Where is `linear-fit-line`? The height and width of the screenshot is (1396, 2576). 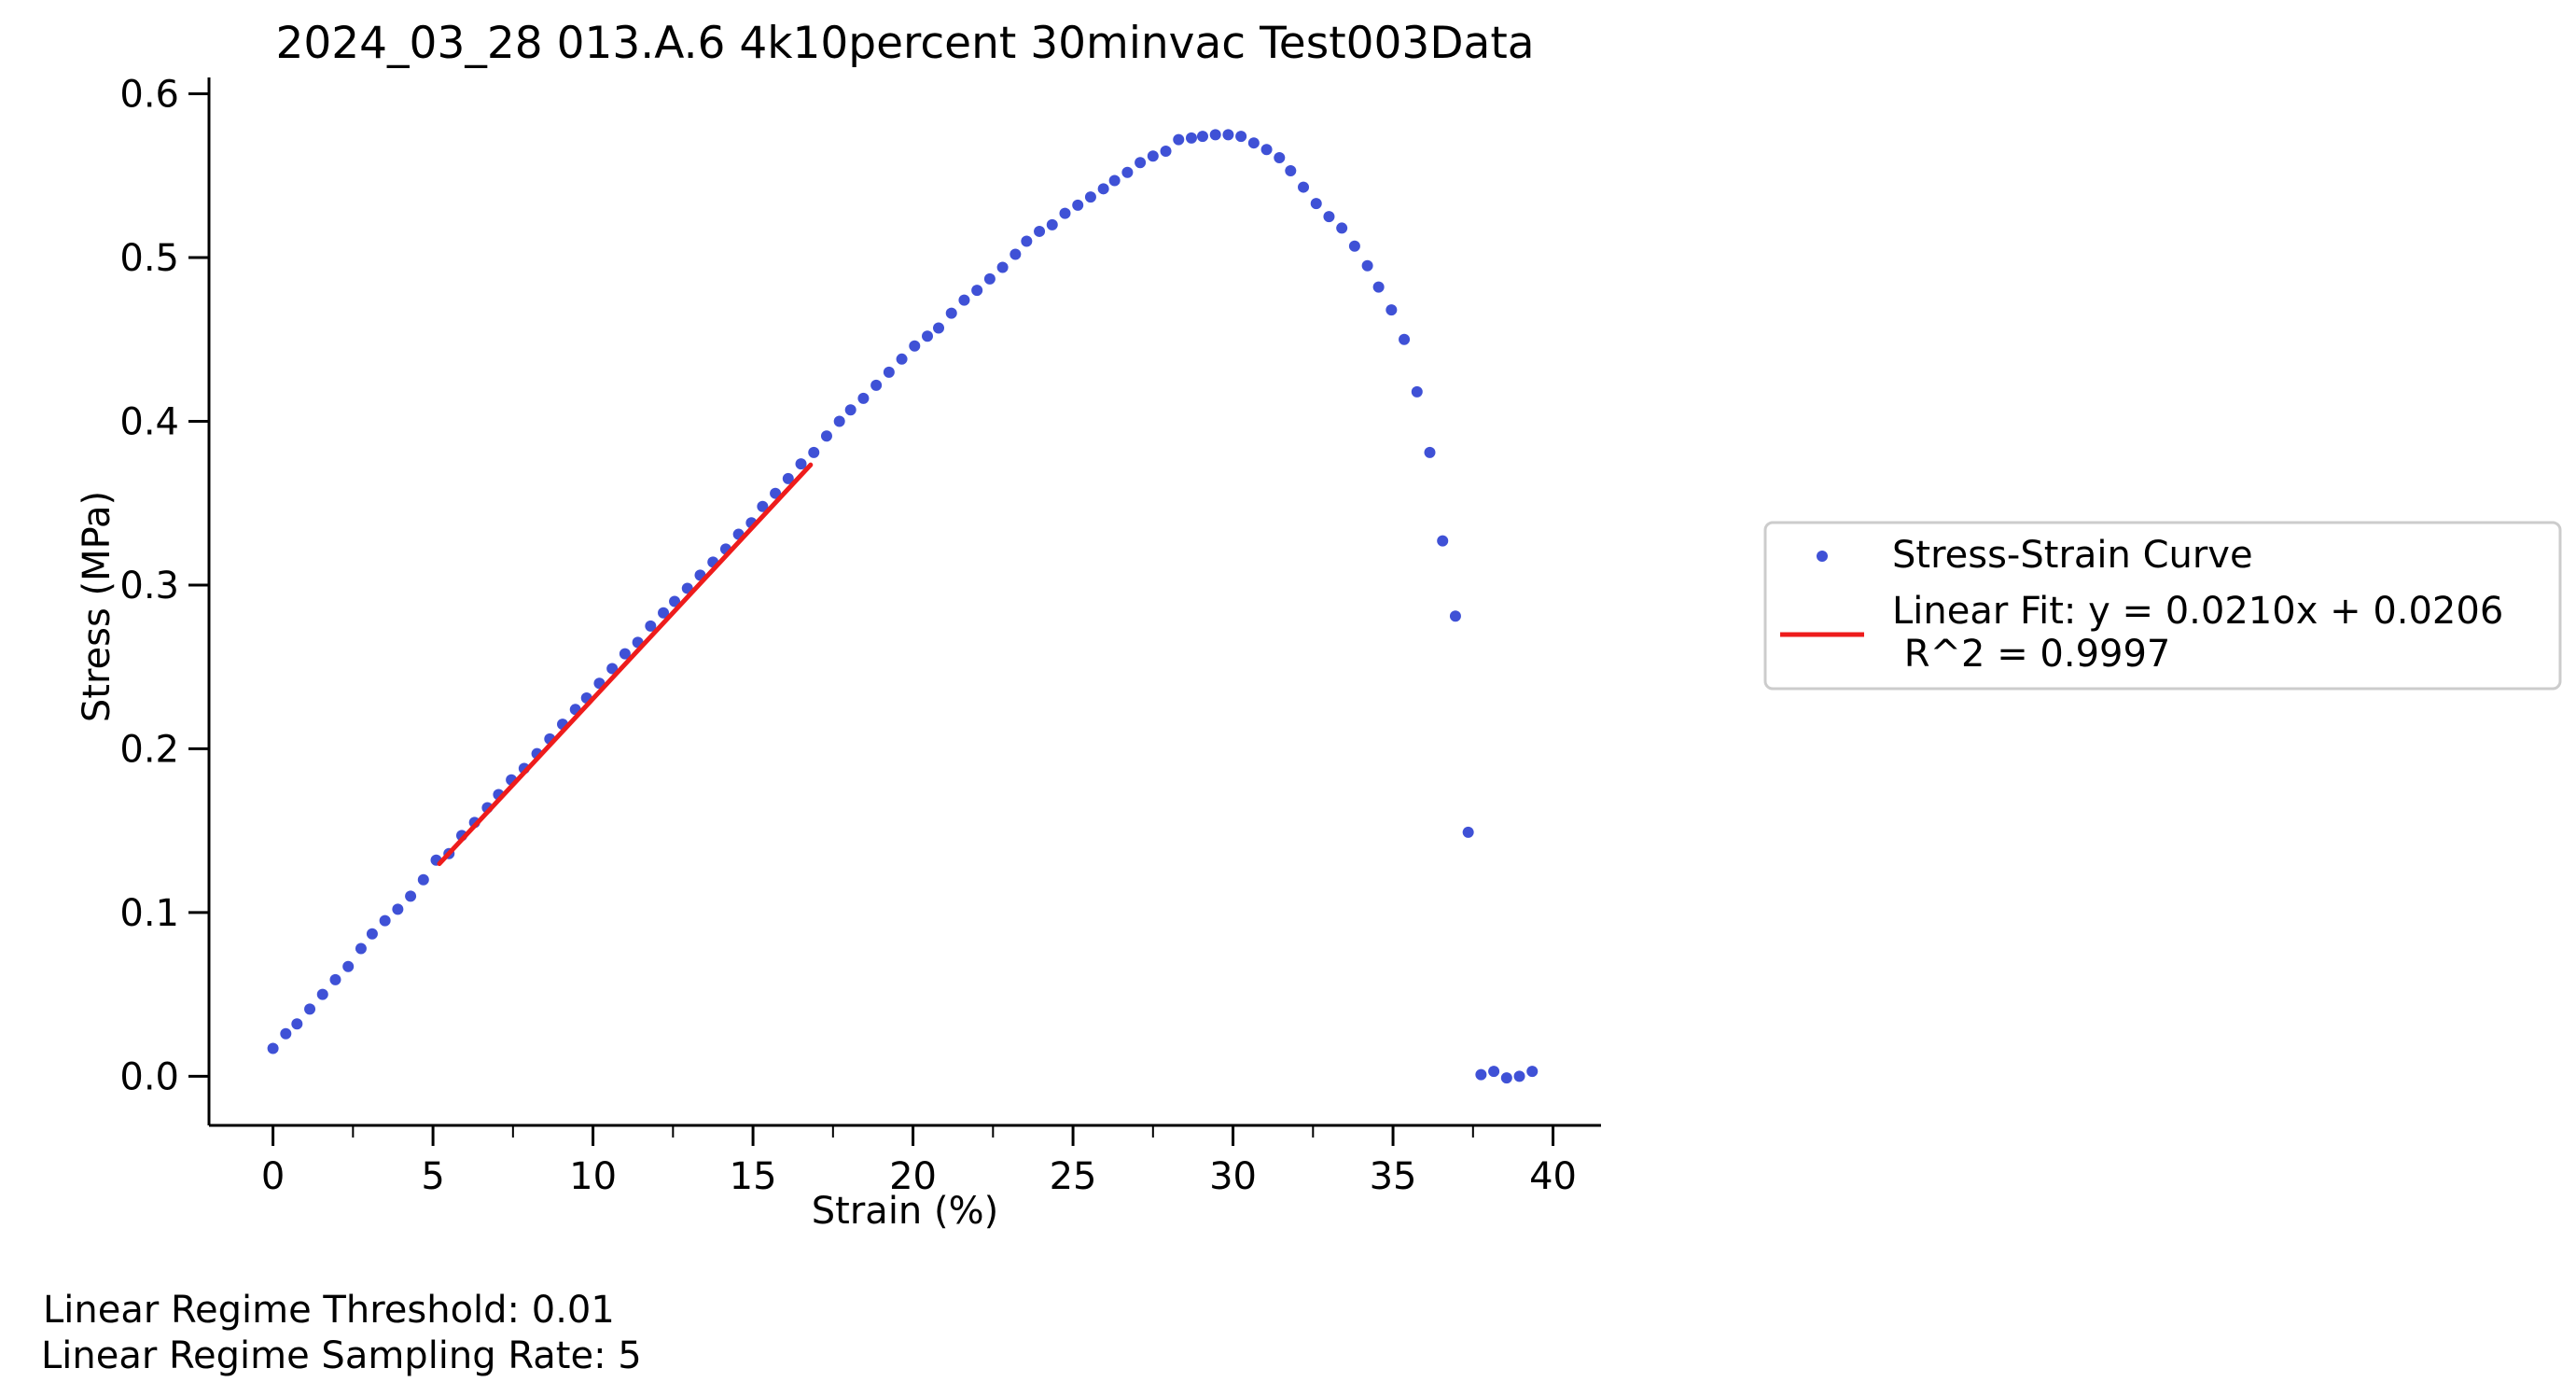
linear-fit-line is located at coordinates (625, 664).